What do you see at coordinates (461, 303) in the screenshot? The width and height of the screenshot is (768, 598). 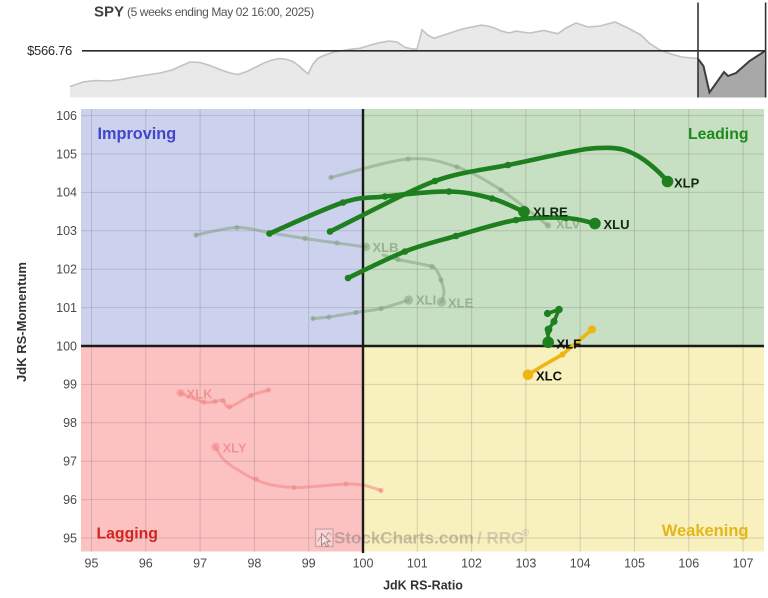 I see `svg-text: XLE` at bounding box center [461, 303].